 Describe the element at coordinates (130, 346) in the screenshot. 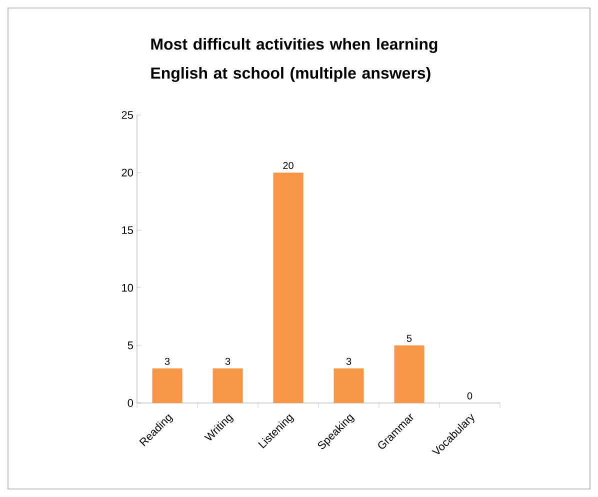

I see `y-tick-label: 5` at that location.